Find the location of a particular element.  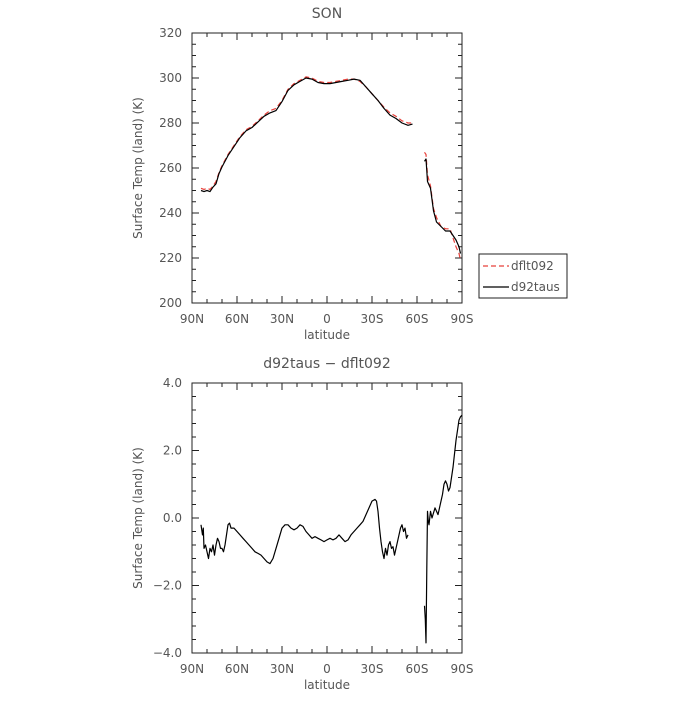

legend-label: dflt092 is located at coordinates (532, 266).